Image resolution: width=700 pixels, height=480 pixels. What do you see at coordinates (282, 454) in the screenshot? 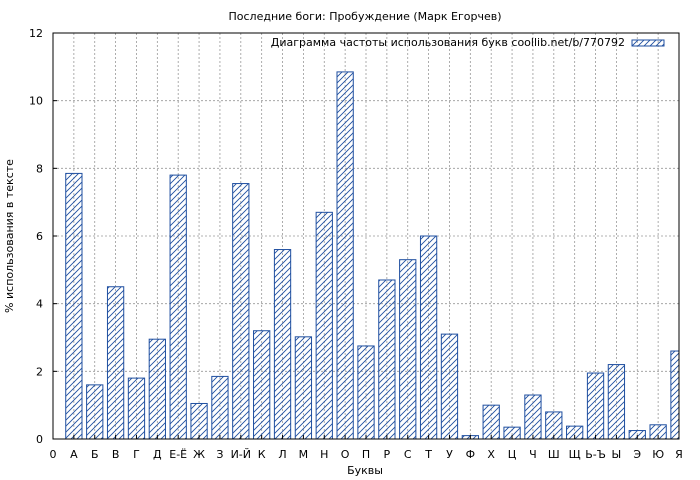
I see `x-tick-label: Л` at bounding box center [282, 454].